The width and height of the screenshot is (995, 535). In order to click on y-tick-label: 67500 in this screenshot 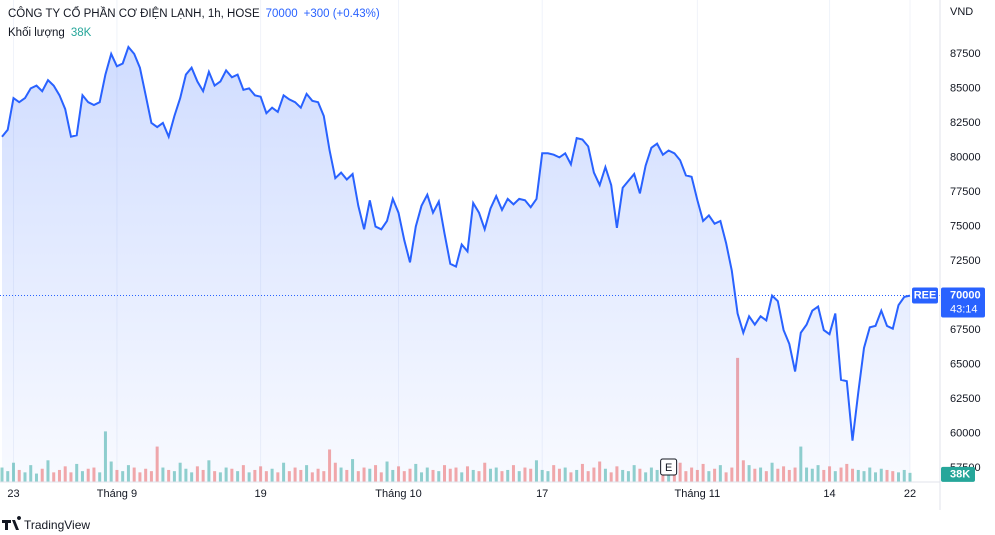, I will do `click(965, 330)`.